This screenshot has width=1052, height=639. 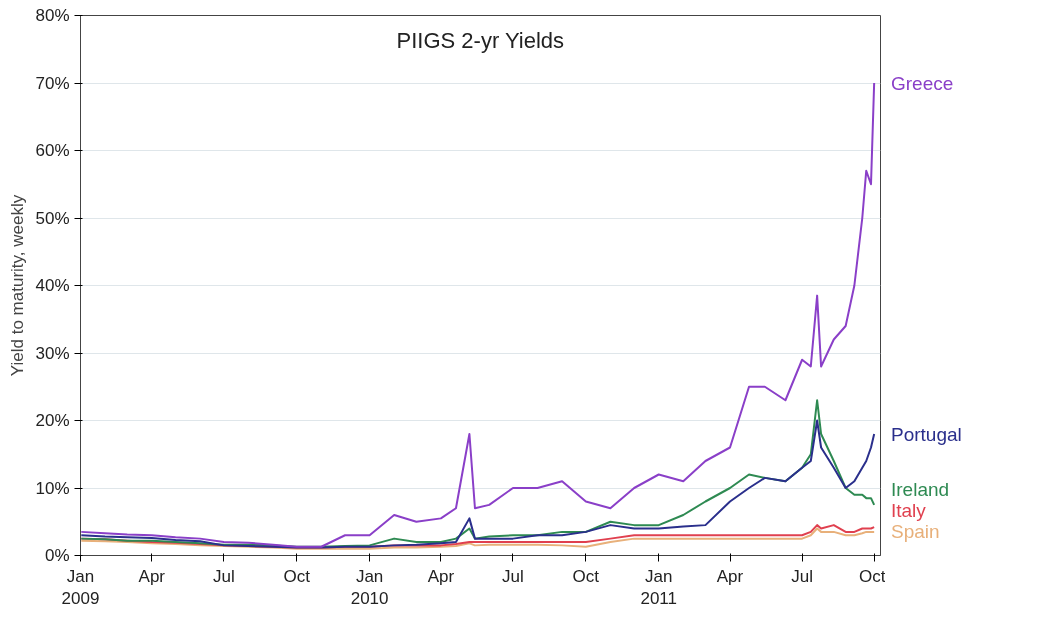 What do you see at coordinates (52, 150) in the screenshot?
I see `y-tick-label: 60%` at bounding box center [52, 150].